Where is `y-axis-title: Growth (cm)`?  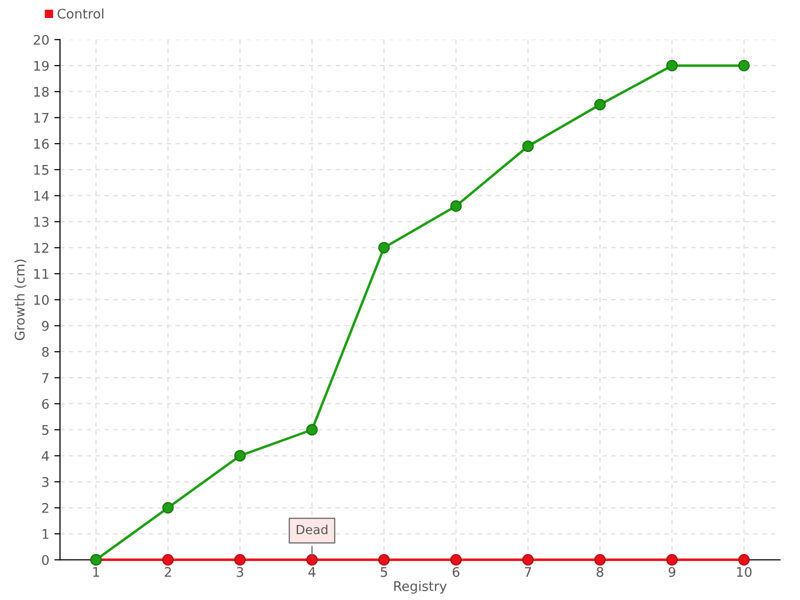
y-axis-title: Growth (cm) is located at coordinates (20, 300).